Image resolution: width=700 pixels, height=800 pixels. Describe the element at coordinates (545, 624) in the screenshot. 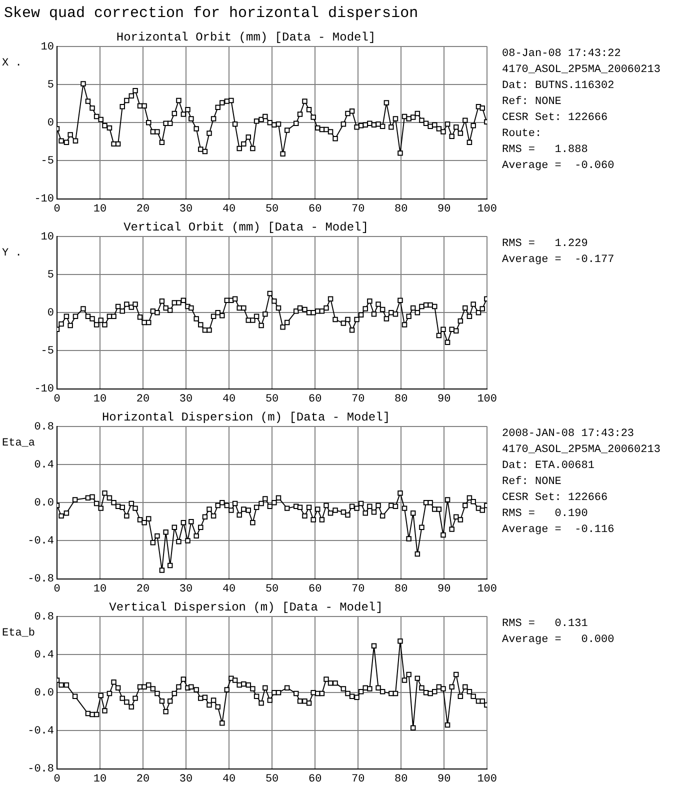

I see `text: RMS = 0.131` at that location.